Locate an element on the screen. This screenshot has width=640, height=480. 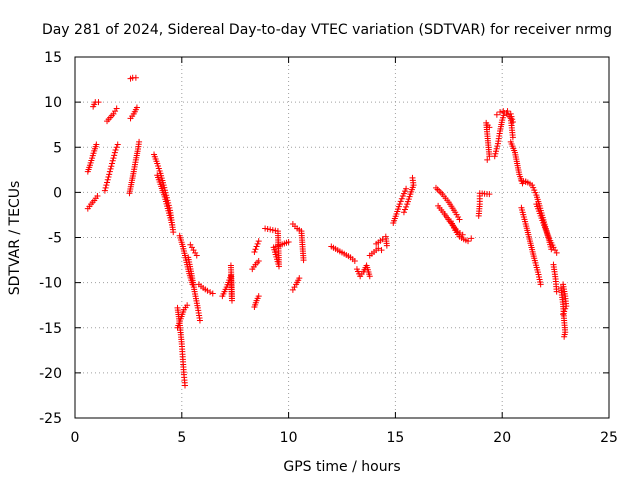
y-tick-label: 0 is located at coordinates (57, 193).